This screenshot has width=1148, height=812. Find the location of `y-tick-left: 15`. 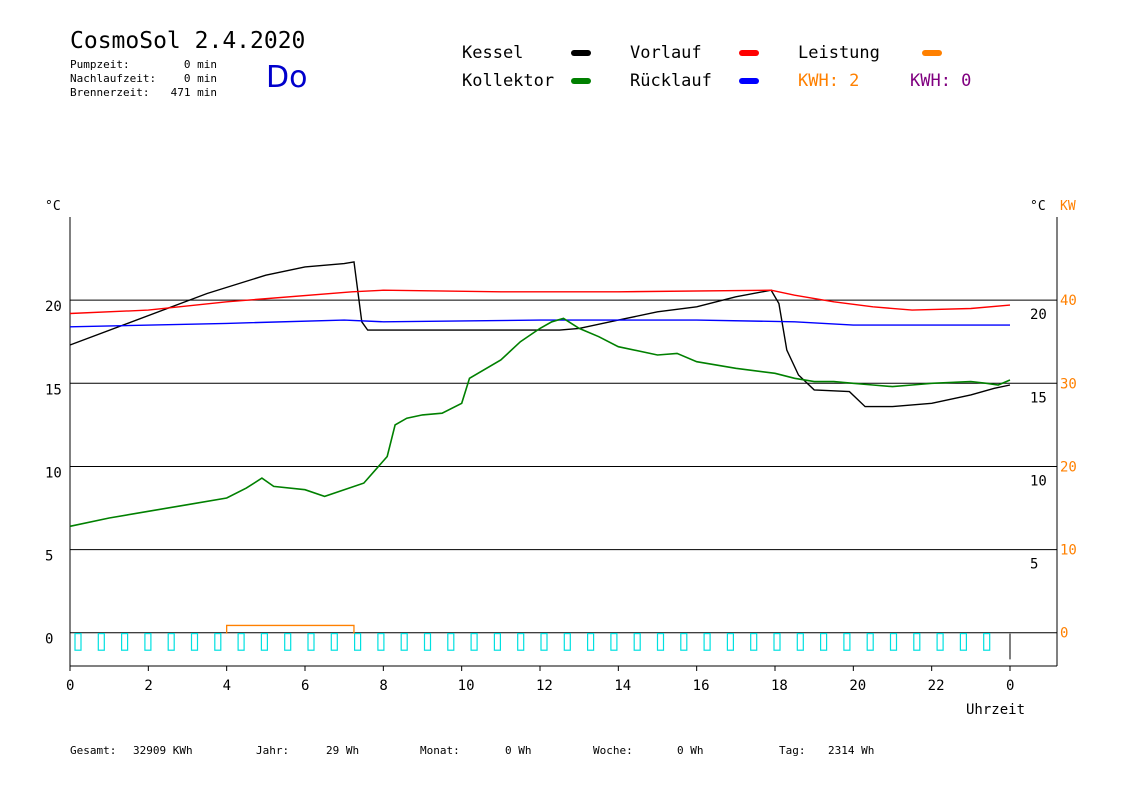

y-tick-left: 15 is located at coordinates (53, 390).